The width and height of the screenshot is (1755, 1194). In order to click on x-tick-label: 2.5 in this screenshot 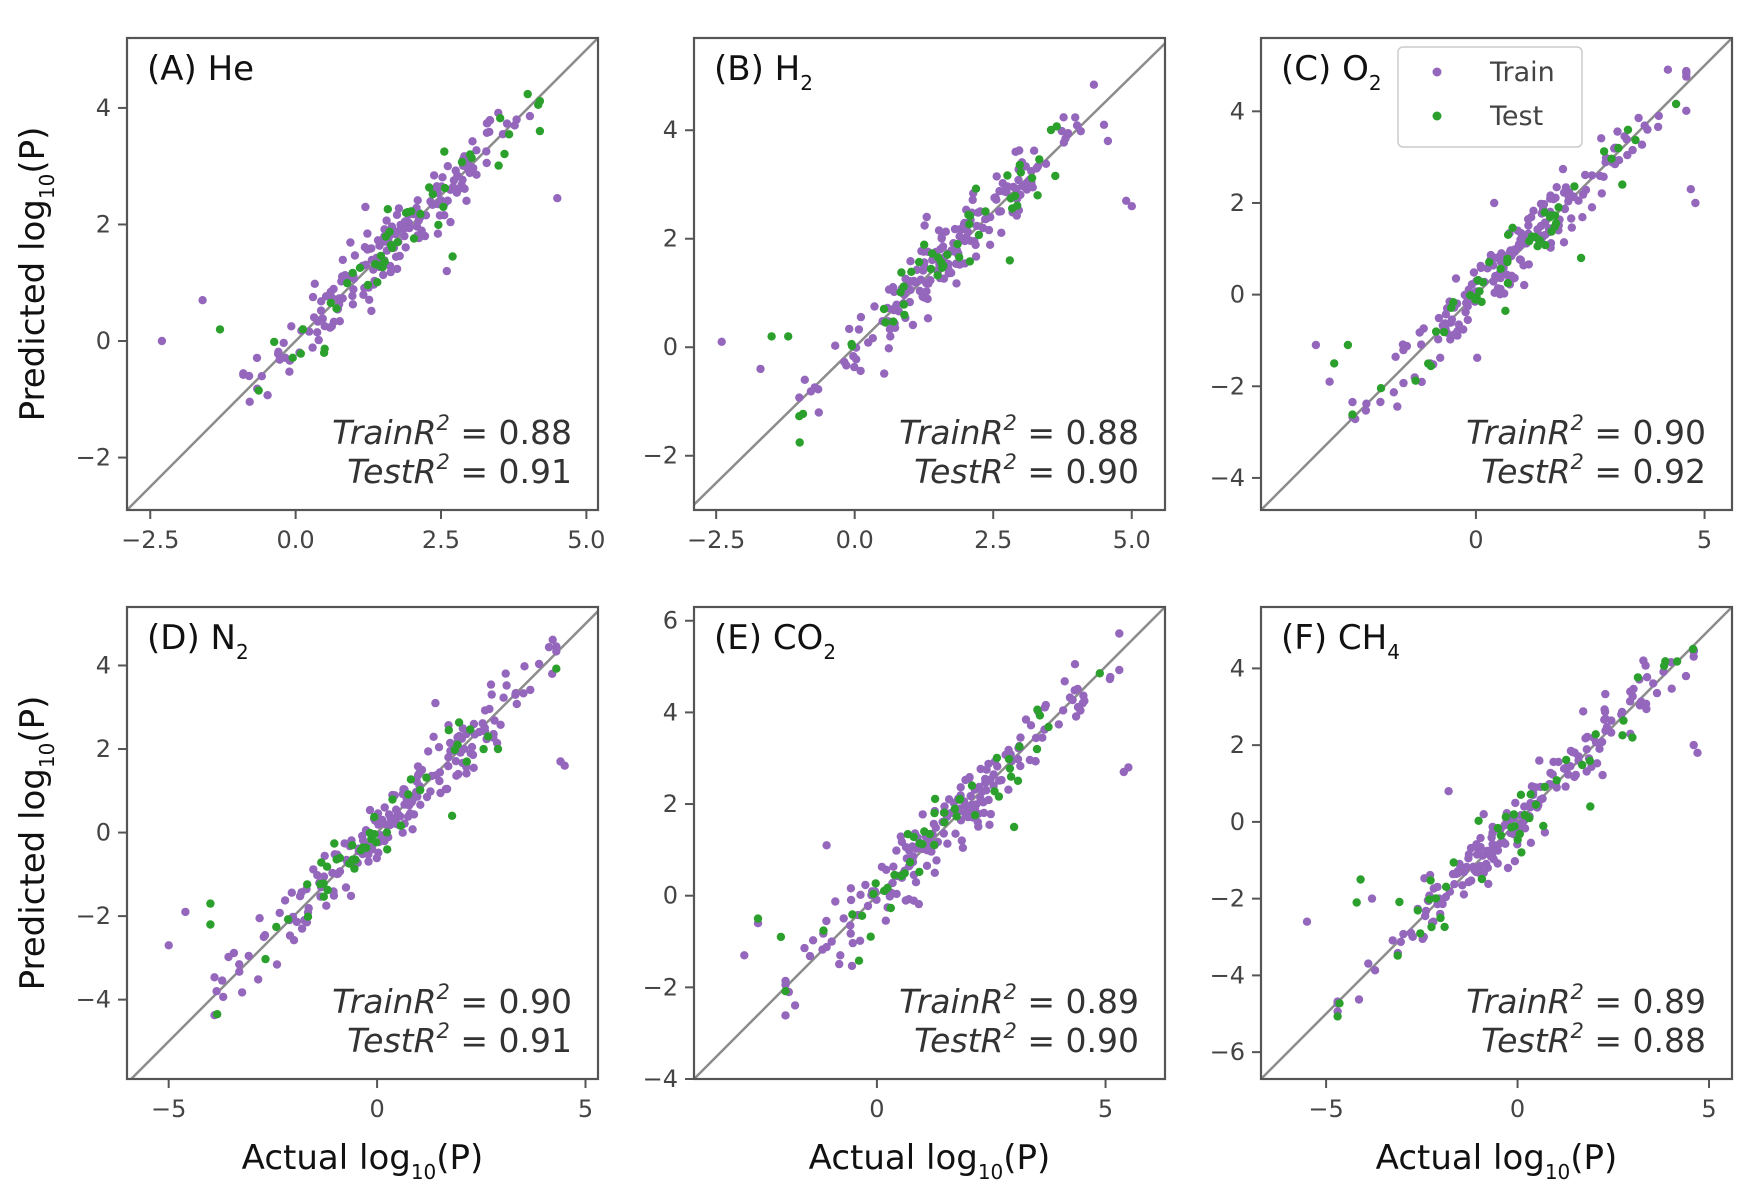, I will do `click(441, 540)`.